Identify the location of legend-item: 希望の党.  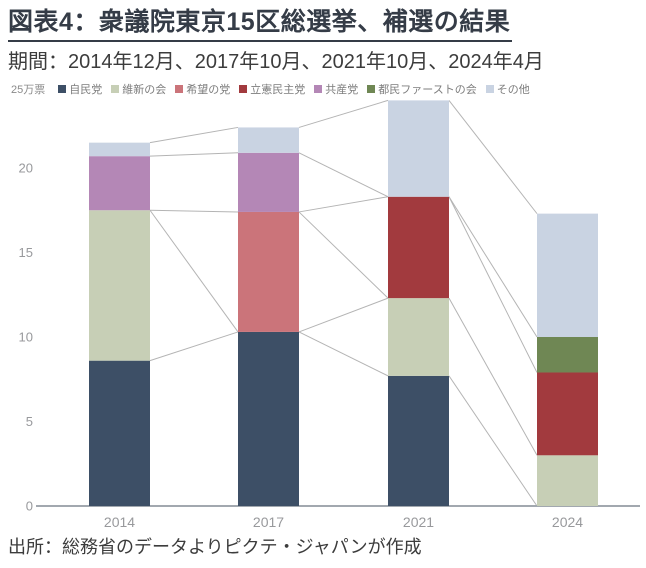
(202, 89).